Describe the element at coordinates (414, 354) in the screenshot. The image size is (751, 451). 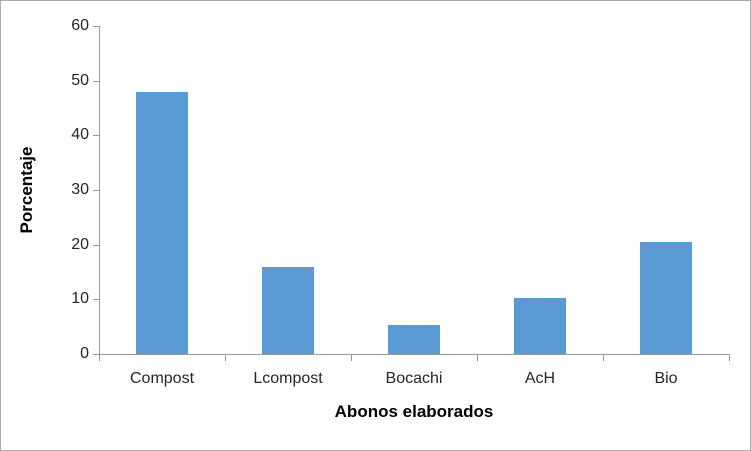
I see `x-axis-line` at that location.